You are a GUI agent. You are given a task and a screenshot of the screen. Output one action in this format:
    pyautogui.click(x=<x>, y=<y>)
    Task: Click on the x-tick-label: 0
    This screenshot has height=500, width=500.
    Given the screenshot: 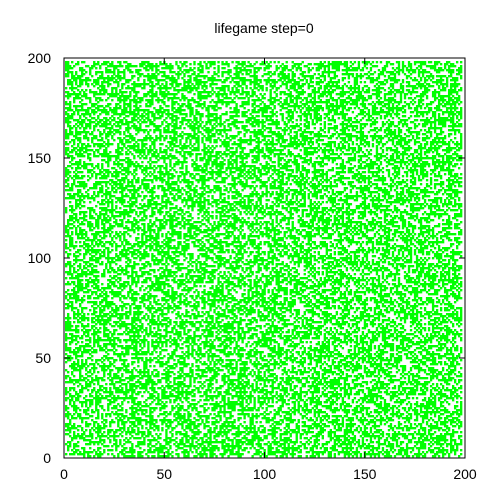 What is the action you would take?
    pyautogui.click(x=64, y=474)
    